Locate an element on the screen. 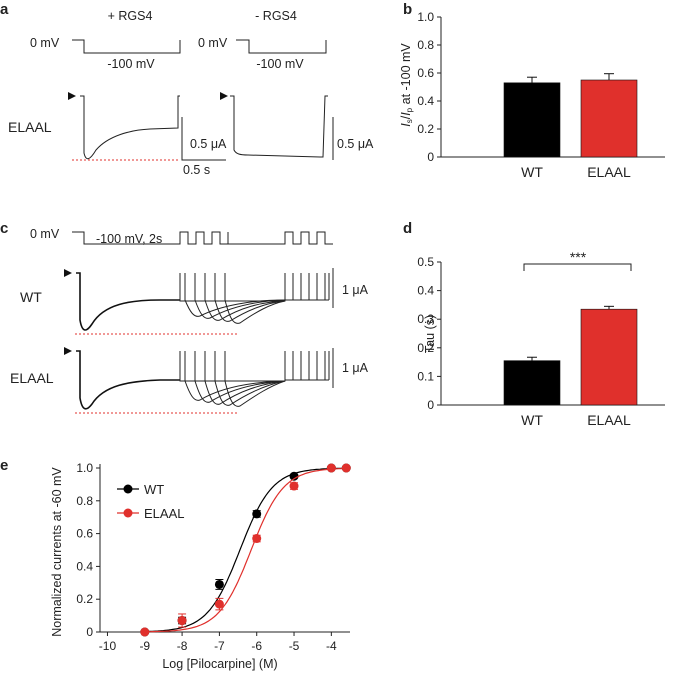  e-y-tick-label: 0 is located at coordinates (89, 632).